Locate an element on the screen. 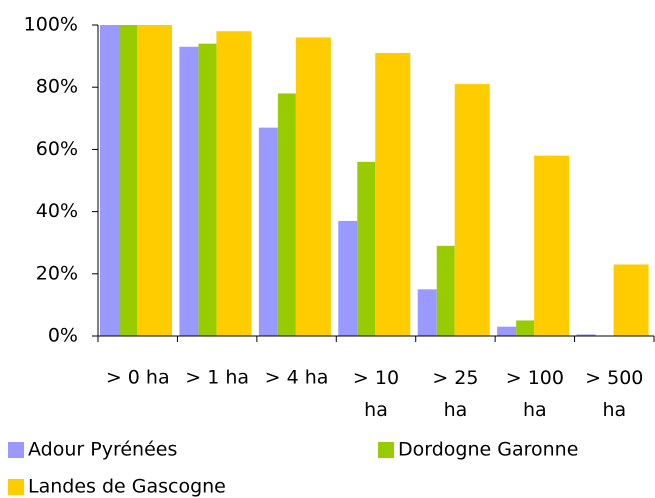 The image size is (655, 498). y-tick-label: 0% is located at coordinates (63, 336).